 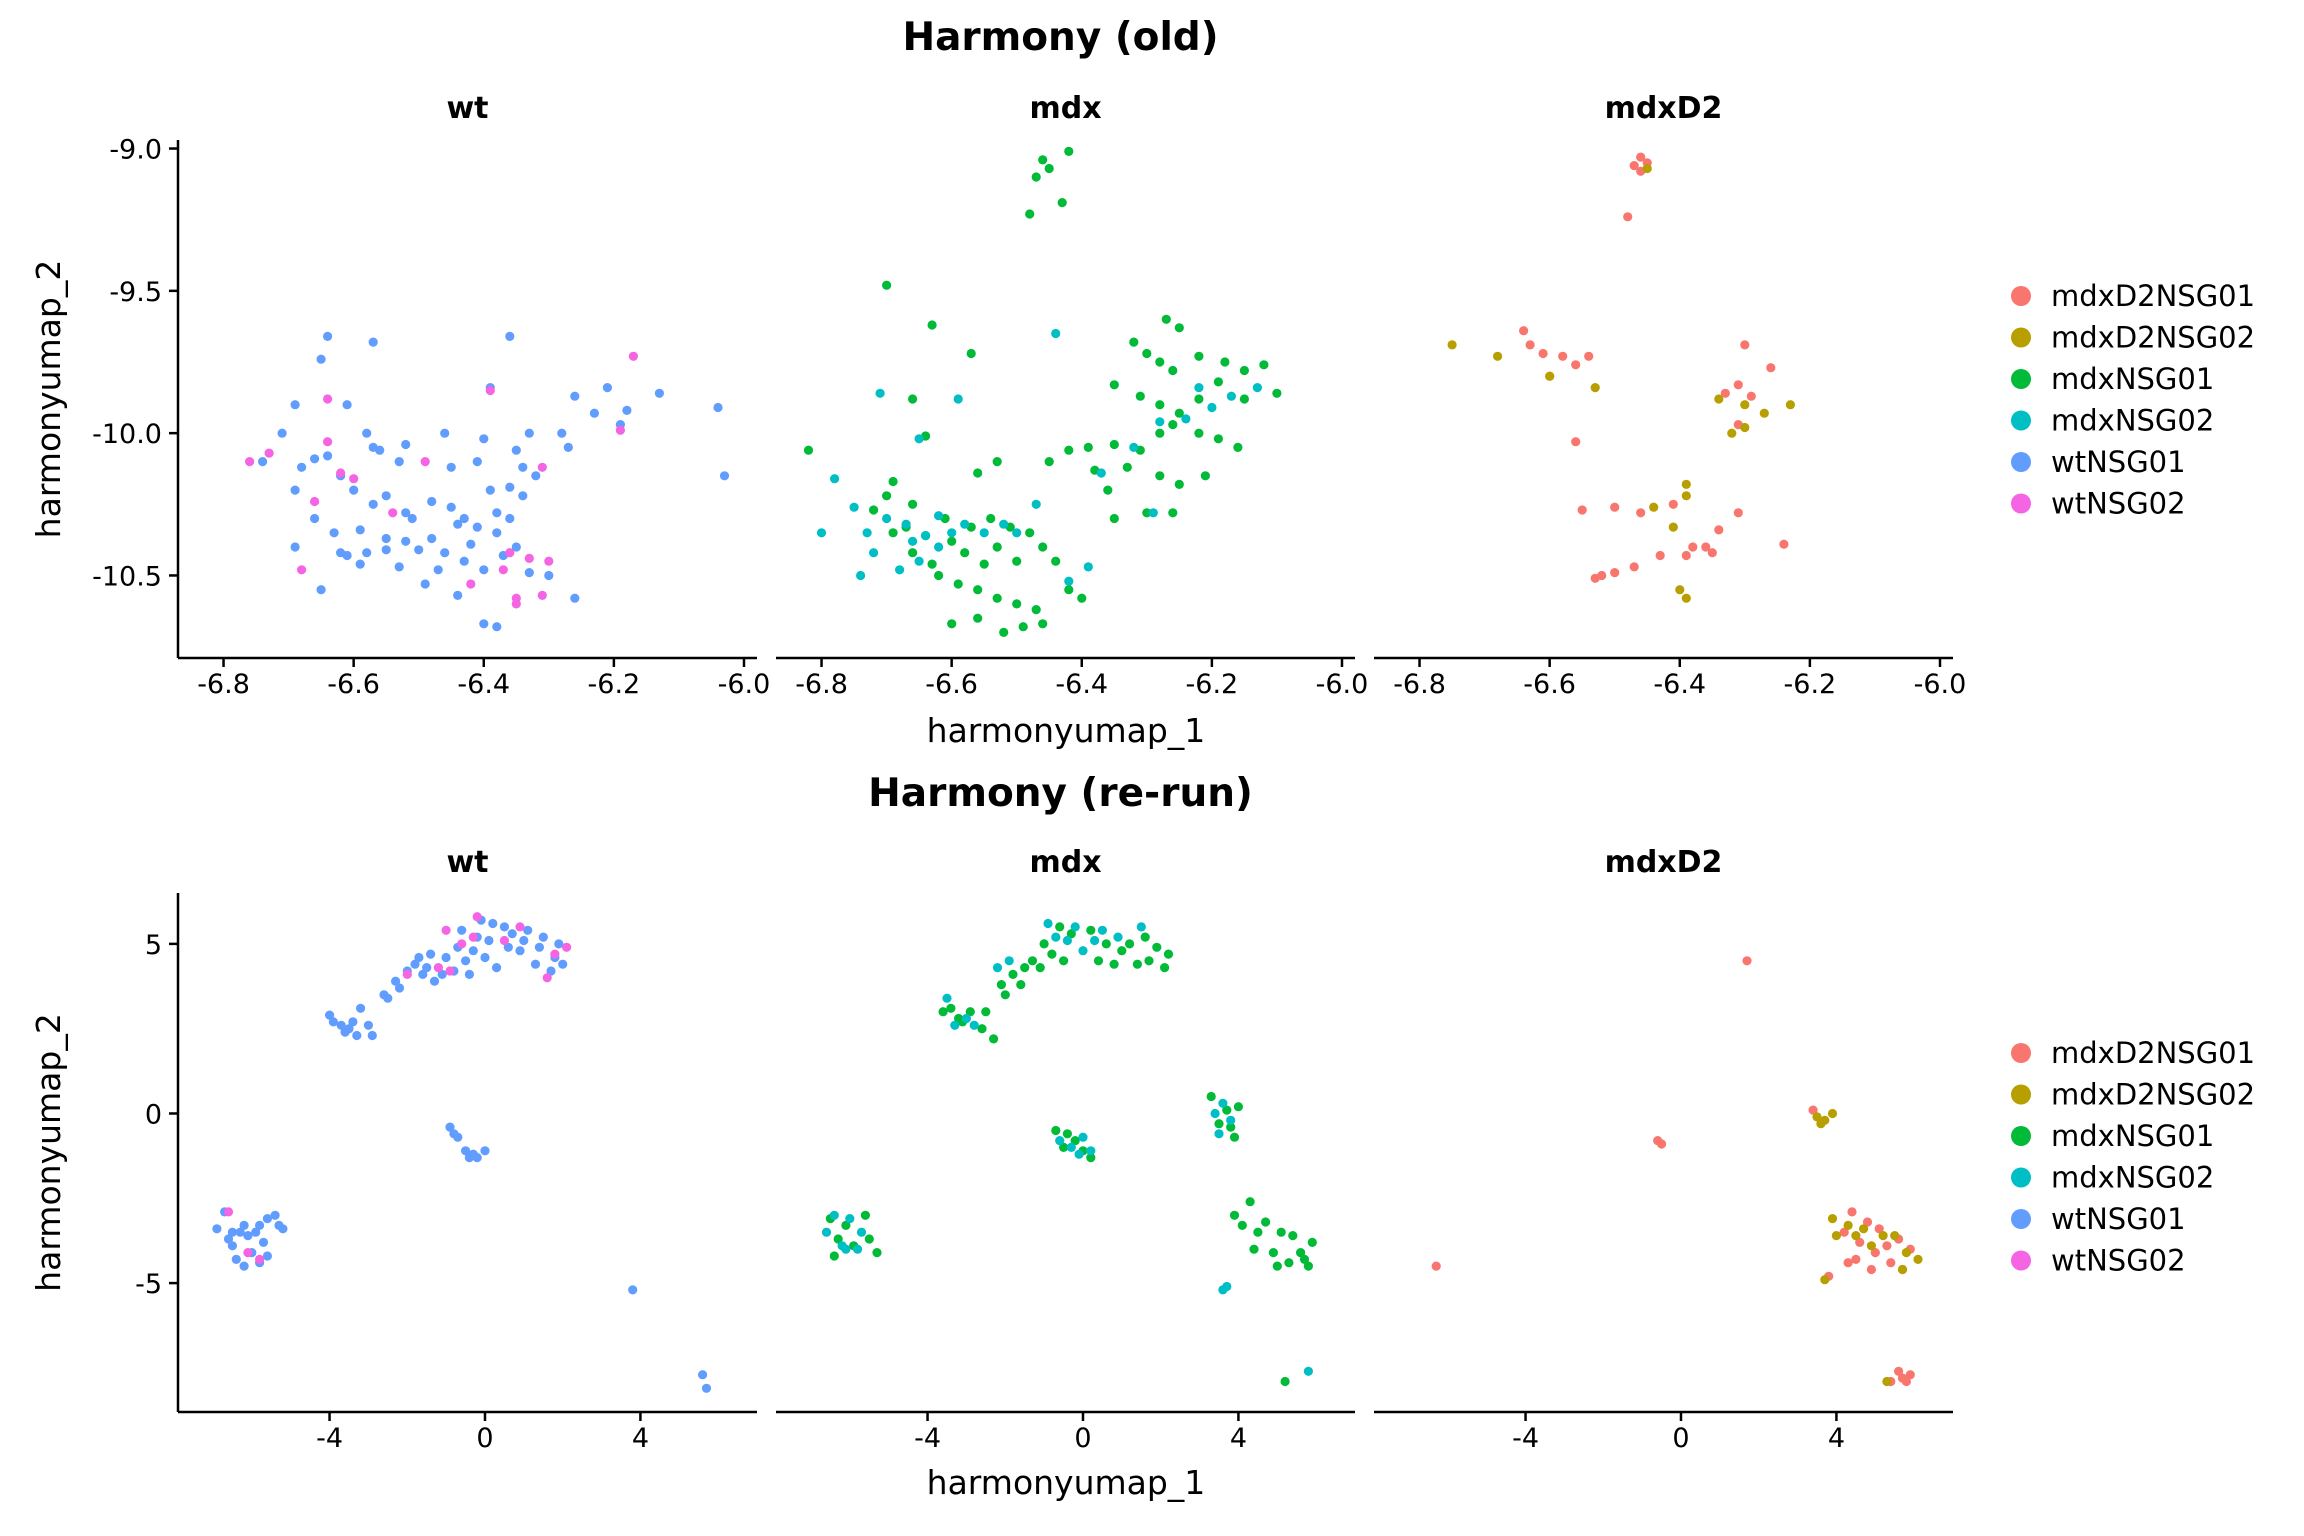 What do you see at coordinates (1664, 862) in the screenshot?
I see `facet-label: mdxD2` at bounding box center [1664, 862].